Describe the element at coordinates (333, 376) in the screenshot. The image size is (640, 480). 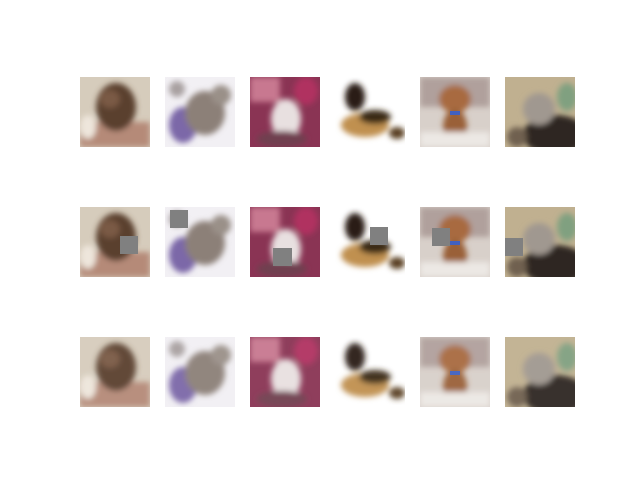
I see `row-reconstructed` at that location.